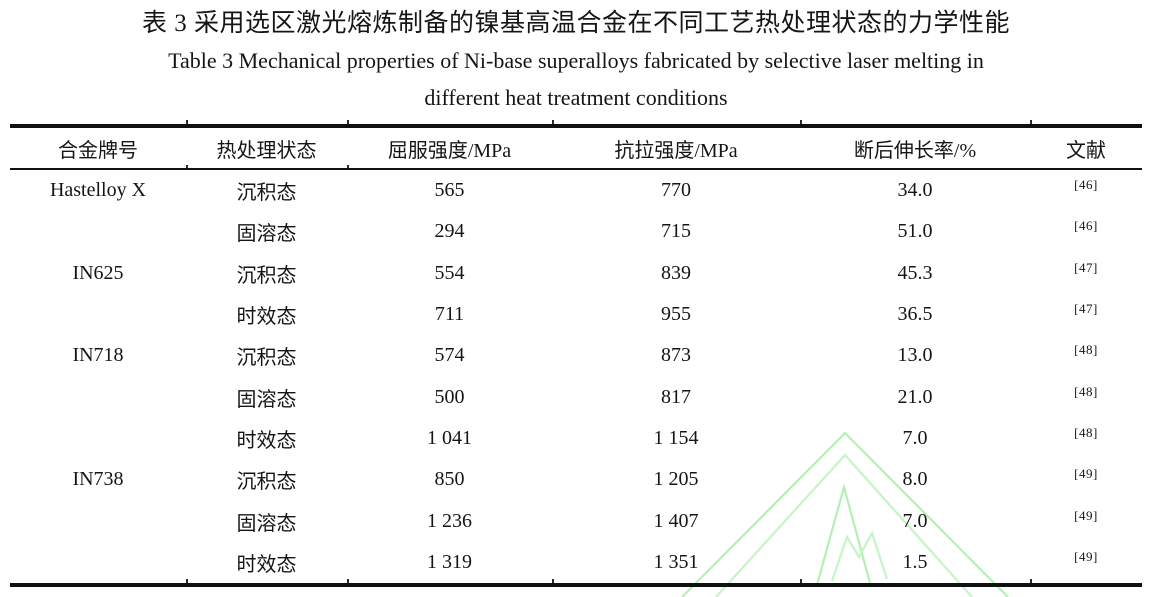  What do you see at coordinates (915, 272) in the screenshot?
I see `elongation-cell: 45.3` at bounding box center [915, 272].